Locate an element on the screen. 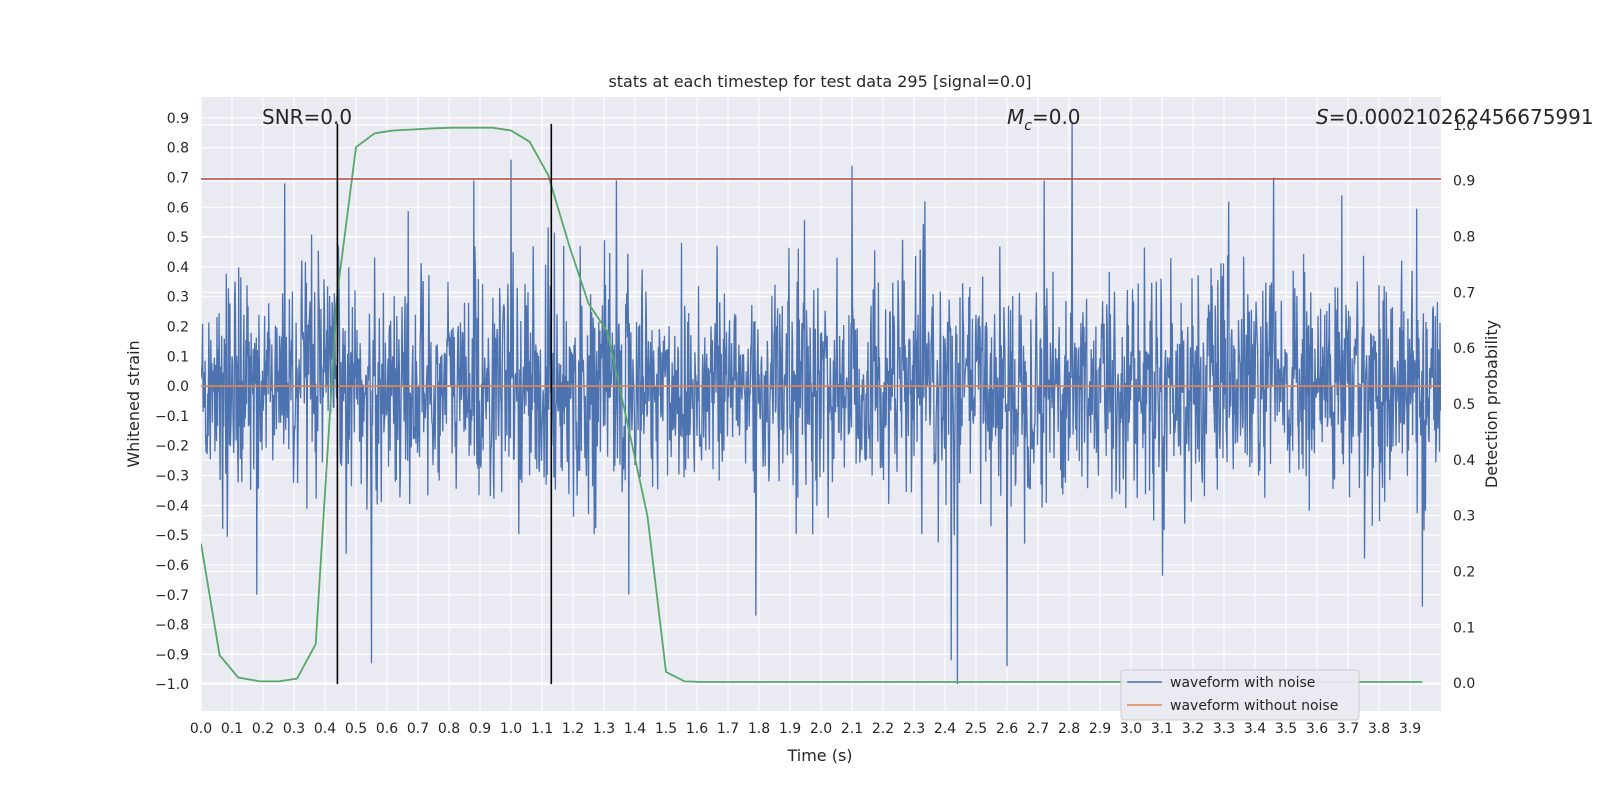 This screenshot has width=1600, height=800. y-axis-right: 1.0 0.9 0.8 0.7 0.6 0.5 0.4 0.3 0.2 0.1 0.0 is located at coordinates (1464, 405).